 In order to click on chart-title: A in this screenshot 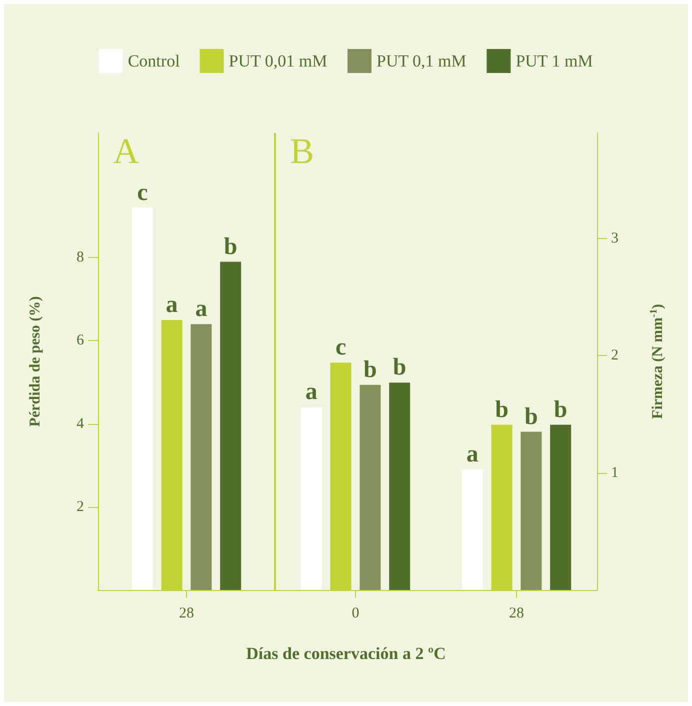, I will do `click(126, 151)`.